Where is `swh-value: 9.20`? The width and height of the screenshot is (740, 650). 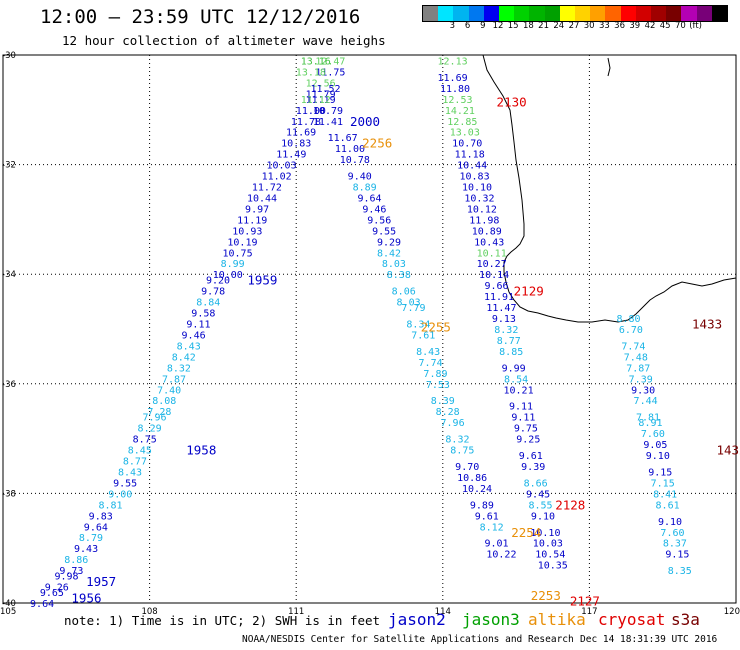
swh-value: 9.20 is located at coordinates (218, 281).